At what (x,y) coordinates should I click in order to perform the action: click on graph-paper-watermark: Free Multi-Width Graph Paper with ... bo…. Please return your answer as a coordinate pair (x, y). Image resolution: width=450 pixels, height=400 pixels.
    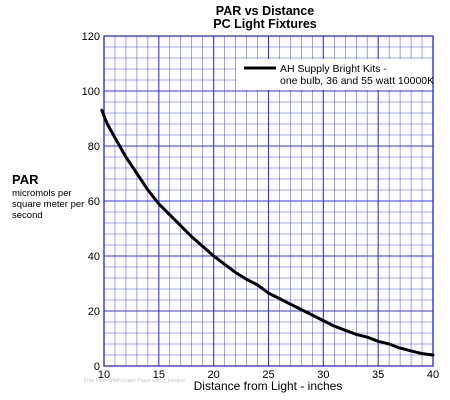
    Looking at the image, I should click on (134, 381).